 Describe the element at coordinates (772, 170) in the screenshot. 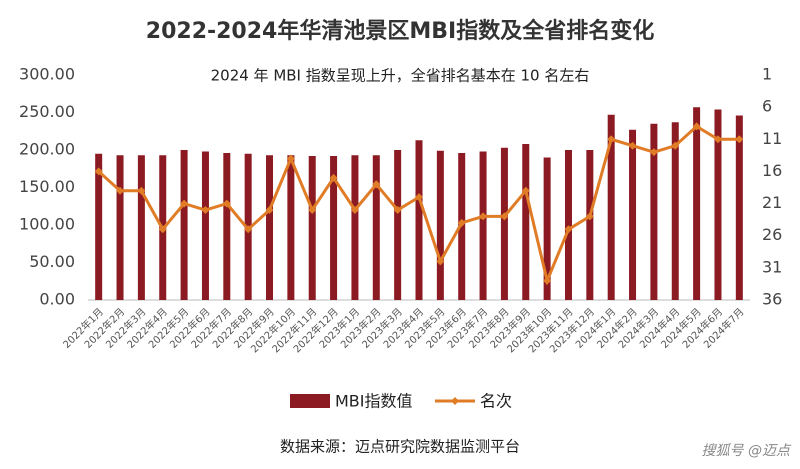

I see `y2-tick-label: 16` at that location.